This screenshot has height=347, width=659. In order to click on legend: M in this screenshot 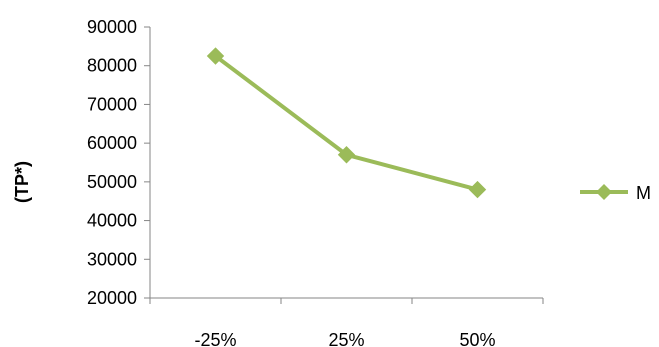, I will do `click(615, 193)`.